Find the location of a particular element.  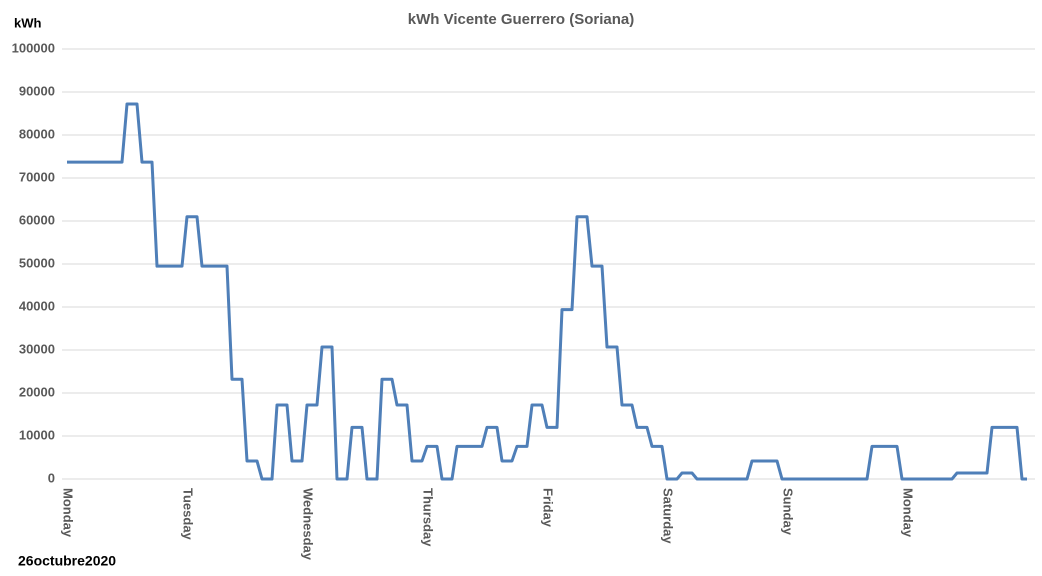

y-tick-label: 20000 is located at coordinates (37, 391).